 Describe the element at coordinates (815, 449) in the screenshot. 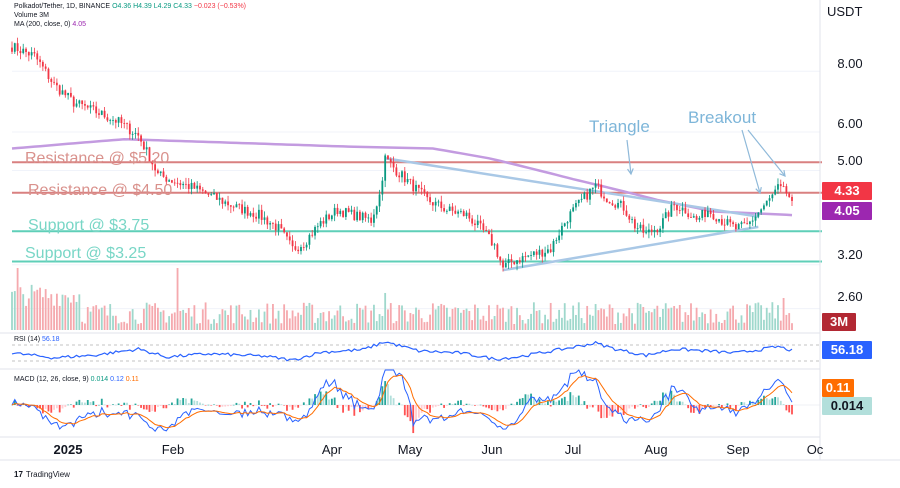

I see `time-tick: Oc` at that location.